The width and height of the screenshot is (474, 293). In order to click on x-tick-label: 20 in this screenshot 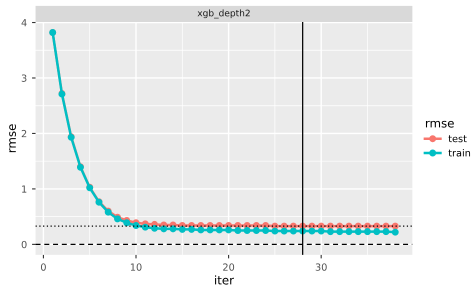, I will do `click(228, 267)`.